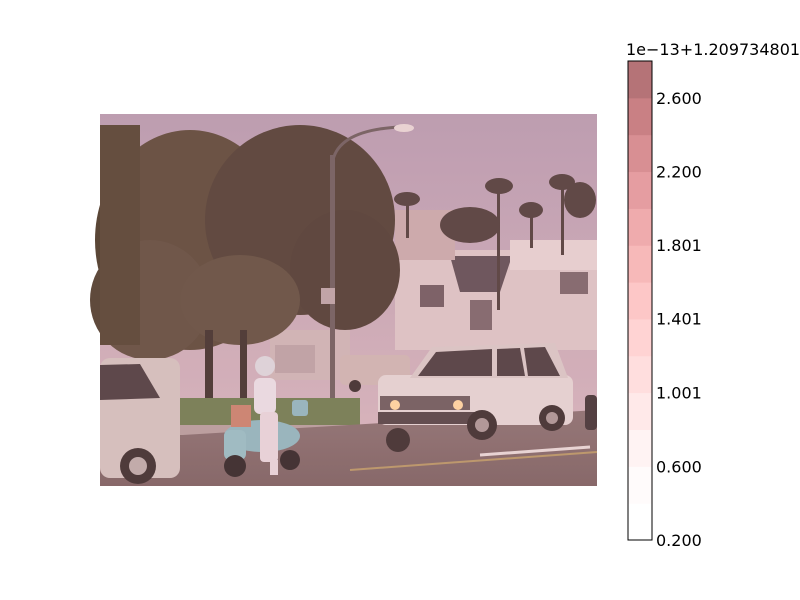  What do you see at coordinates (495, 242) in the screenshot?
I see `palm-trees` at bounding box center [495, 242].